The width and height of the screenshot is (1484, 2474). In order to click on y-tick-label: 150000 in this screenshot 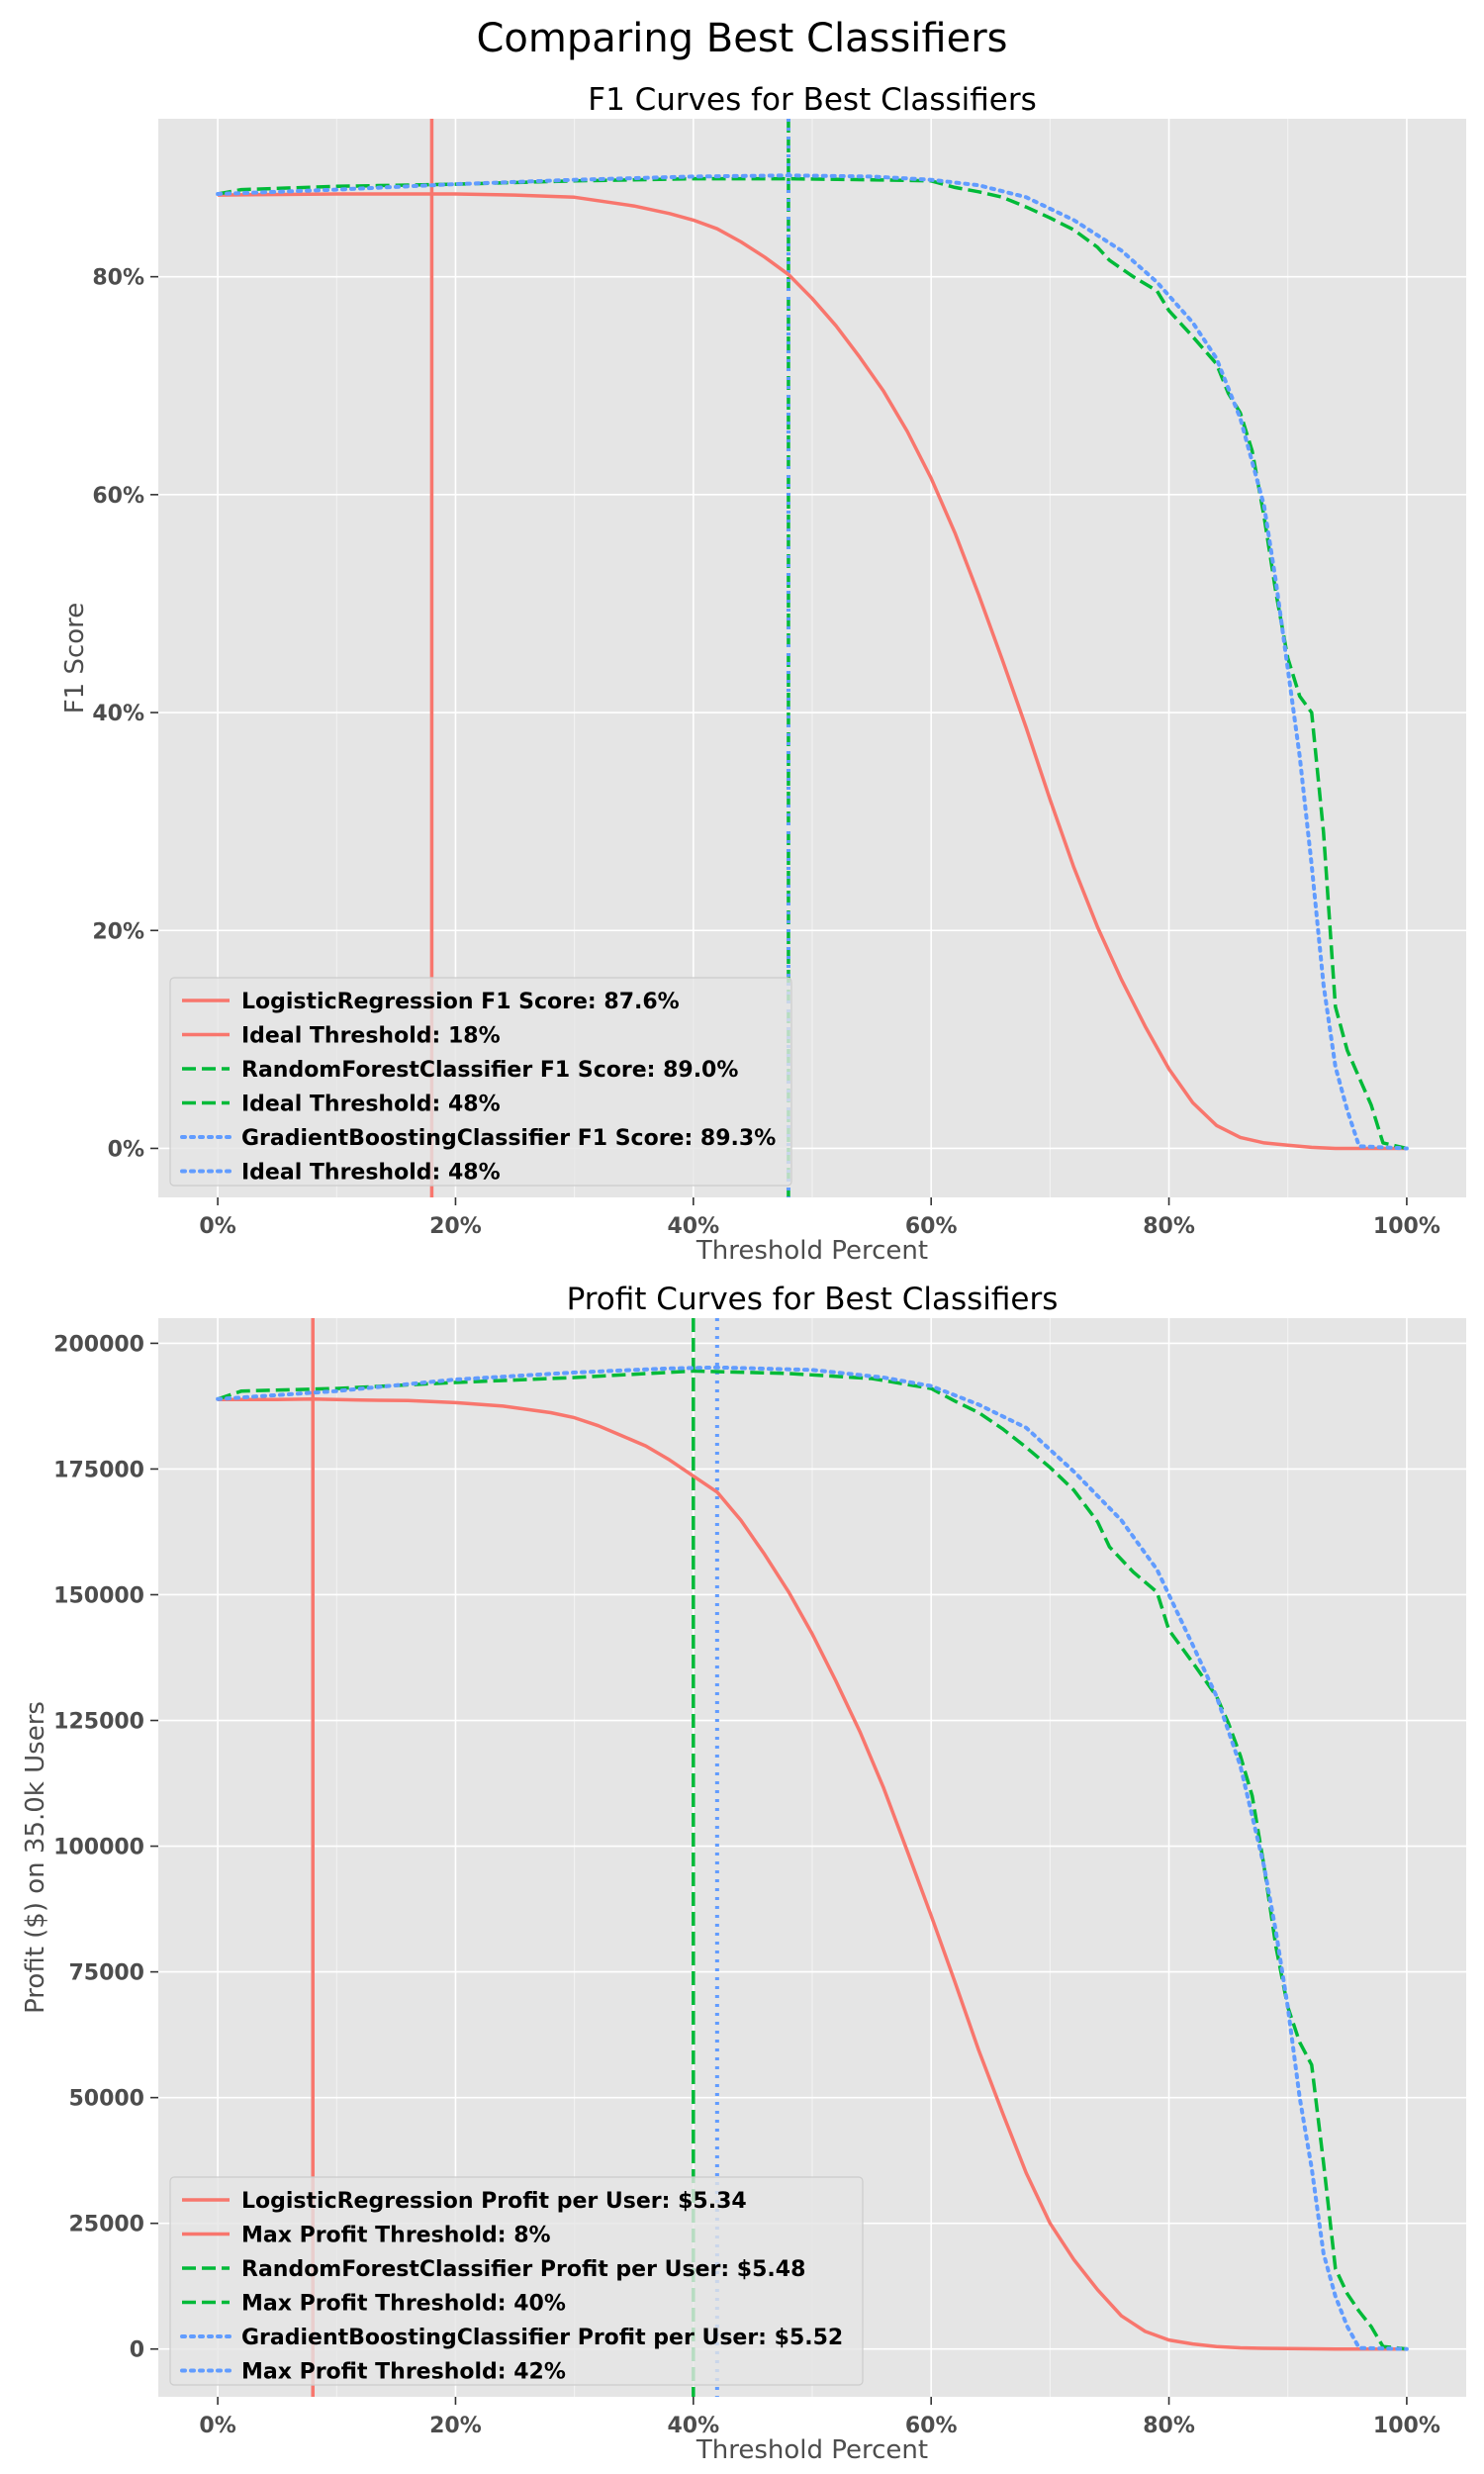, I will do `click(98, 1596)`.